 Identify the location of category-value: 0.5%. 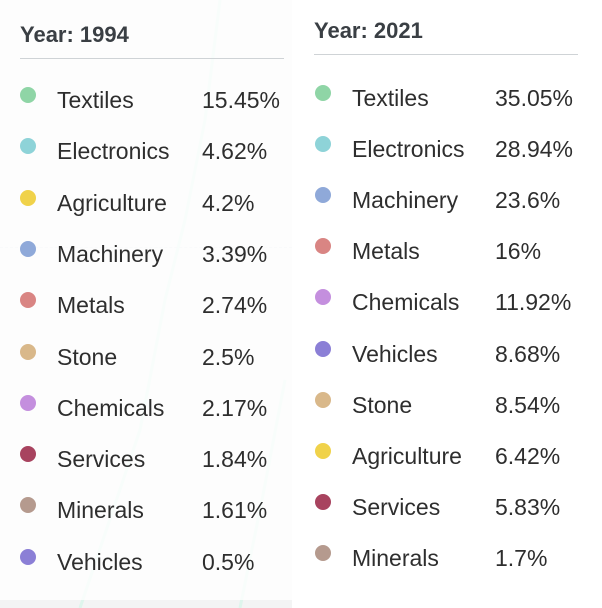
(228, 561).